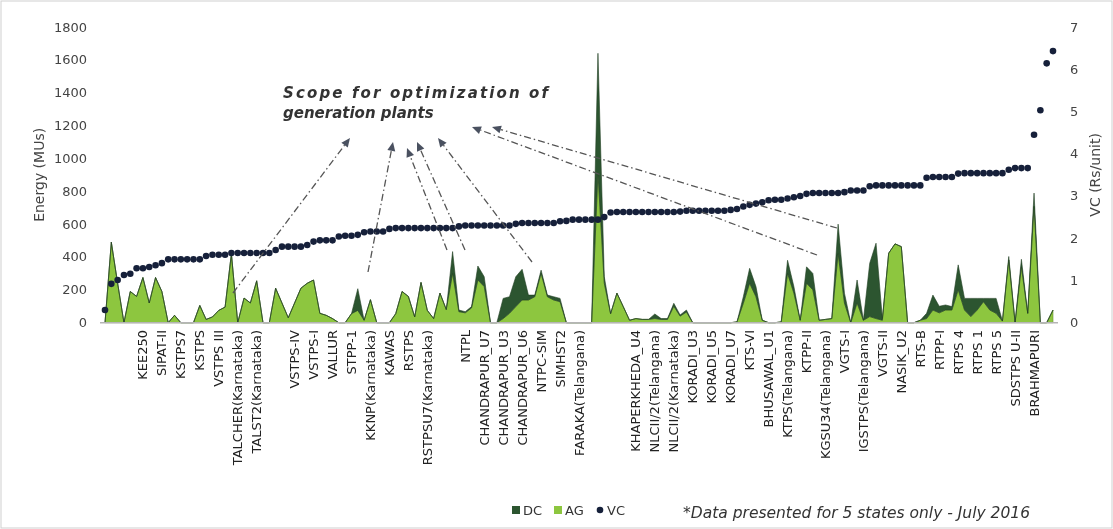 The image size is (1113, 529). Describe the element at coordinates (74, 290) in the screenshot. I see `y-tick-label: 200` at that location.